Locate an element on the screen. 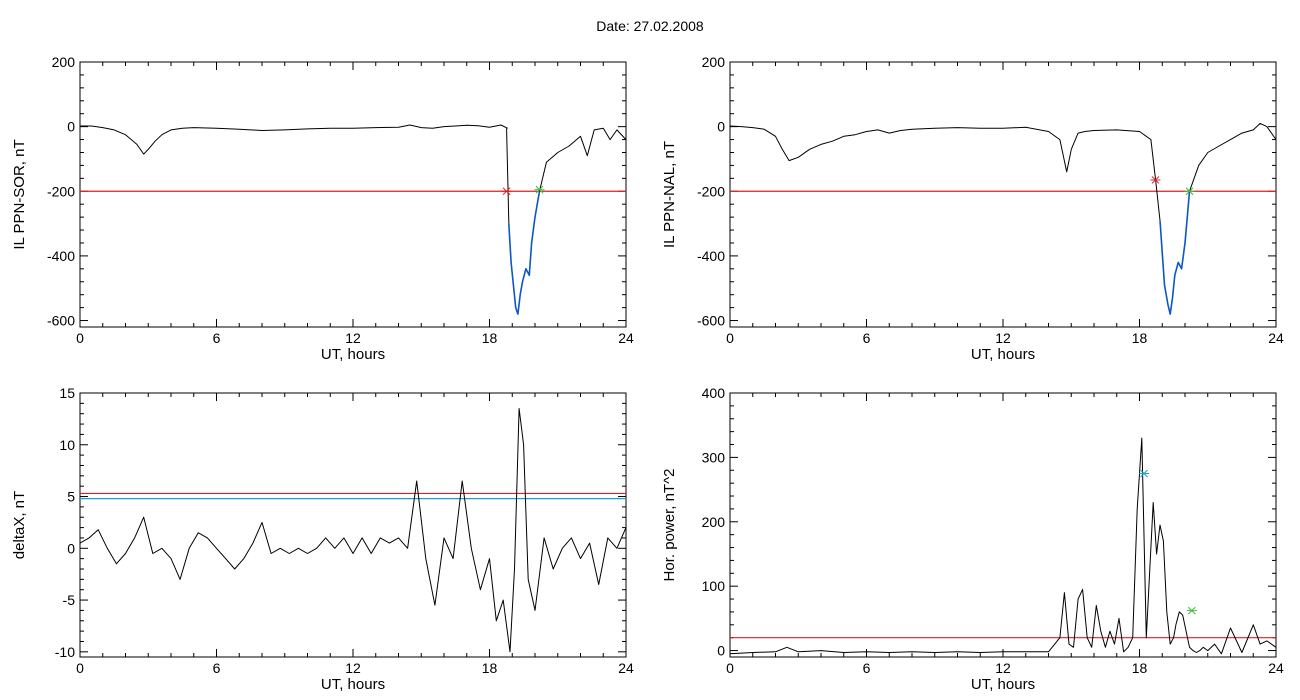  y-axis-label: IL PPN-NAL, nT is located at coordinates (669, 194).